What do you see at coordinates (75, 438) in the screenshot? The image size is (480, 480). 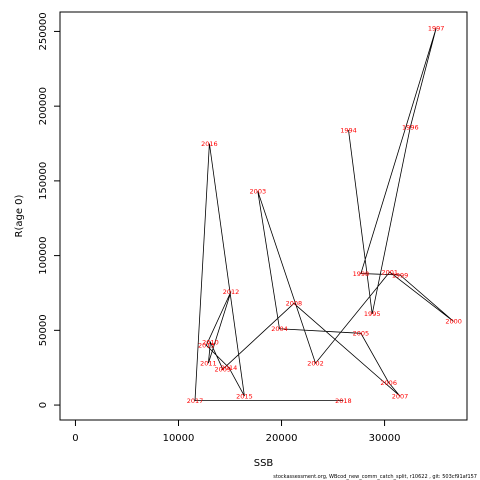 I see `x-tick-label: 0` at bounding box center [75, 438].